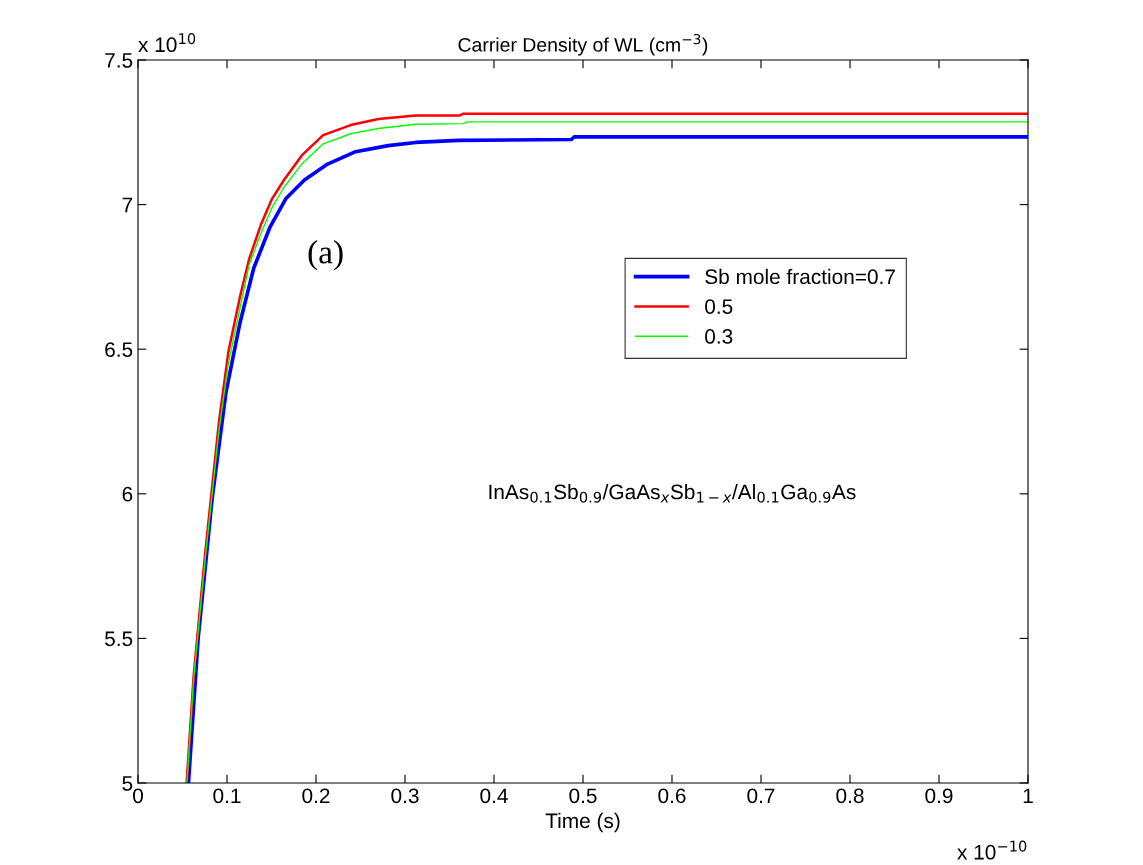 This screenshot has height=865, width=1143. Describe the element at coordinates (672, 796) in the screenshot. I see `x-tick-label: 0.6` at that location.